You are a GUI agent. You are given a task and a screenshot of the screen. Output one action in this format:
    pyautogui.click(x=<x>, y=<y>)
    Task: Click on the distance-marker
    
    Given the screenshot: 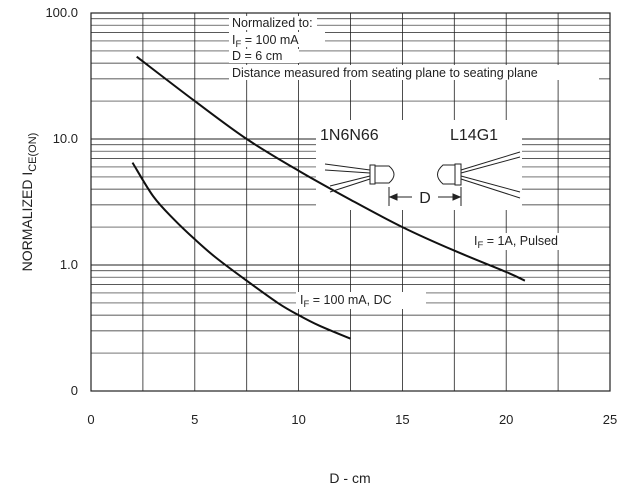 What is the action you would take?
    pyautogui.click(x=425, y=196)
    